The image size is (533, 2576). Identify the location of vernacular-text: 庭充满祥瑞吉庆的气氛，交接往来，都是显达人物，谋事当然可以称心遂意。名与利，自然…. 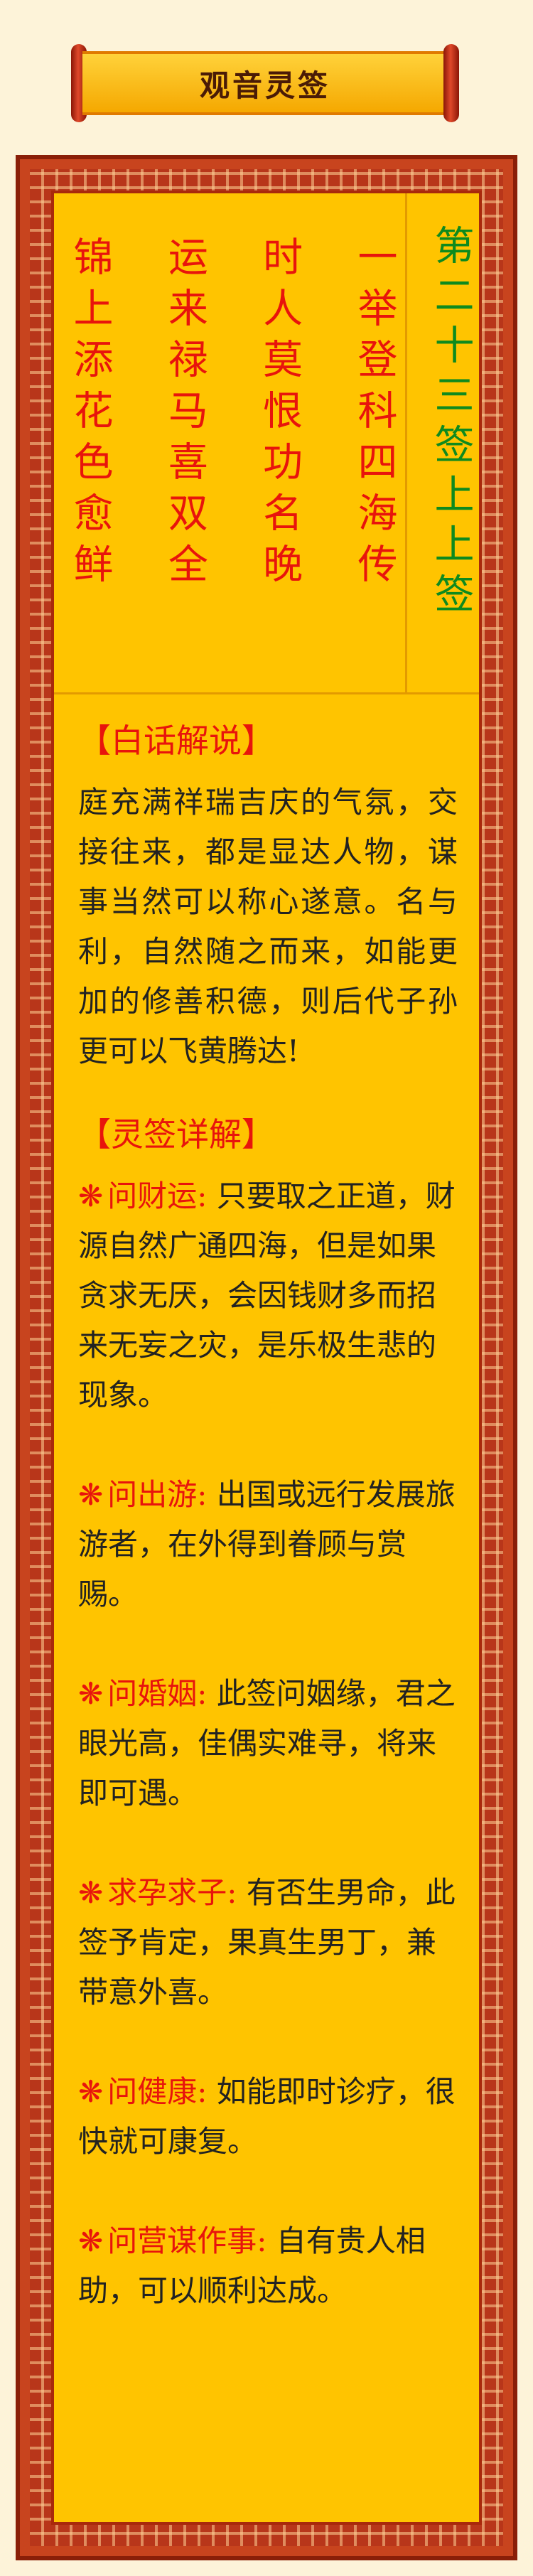
(268, 926).